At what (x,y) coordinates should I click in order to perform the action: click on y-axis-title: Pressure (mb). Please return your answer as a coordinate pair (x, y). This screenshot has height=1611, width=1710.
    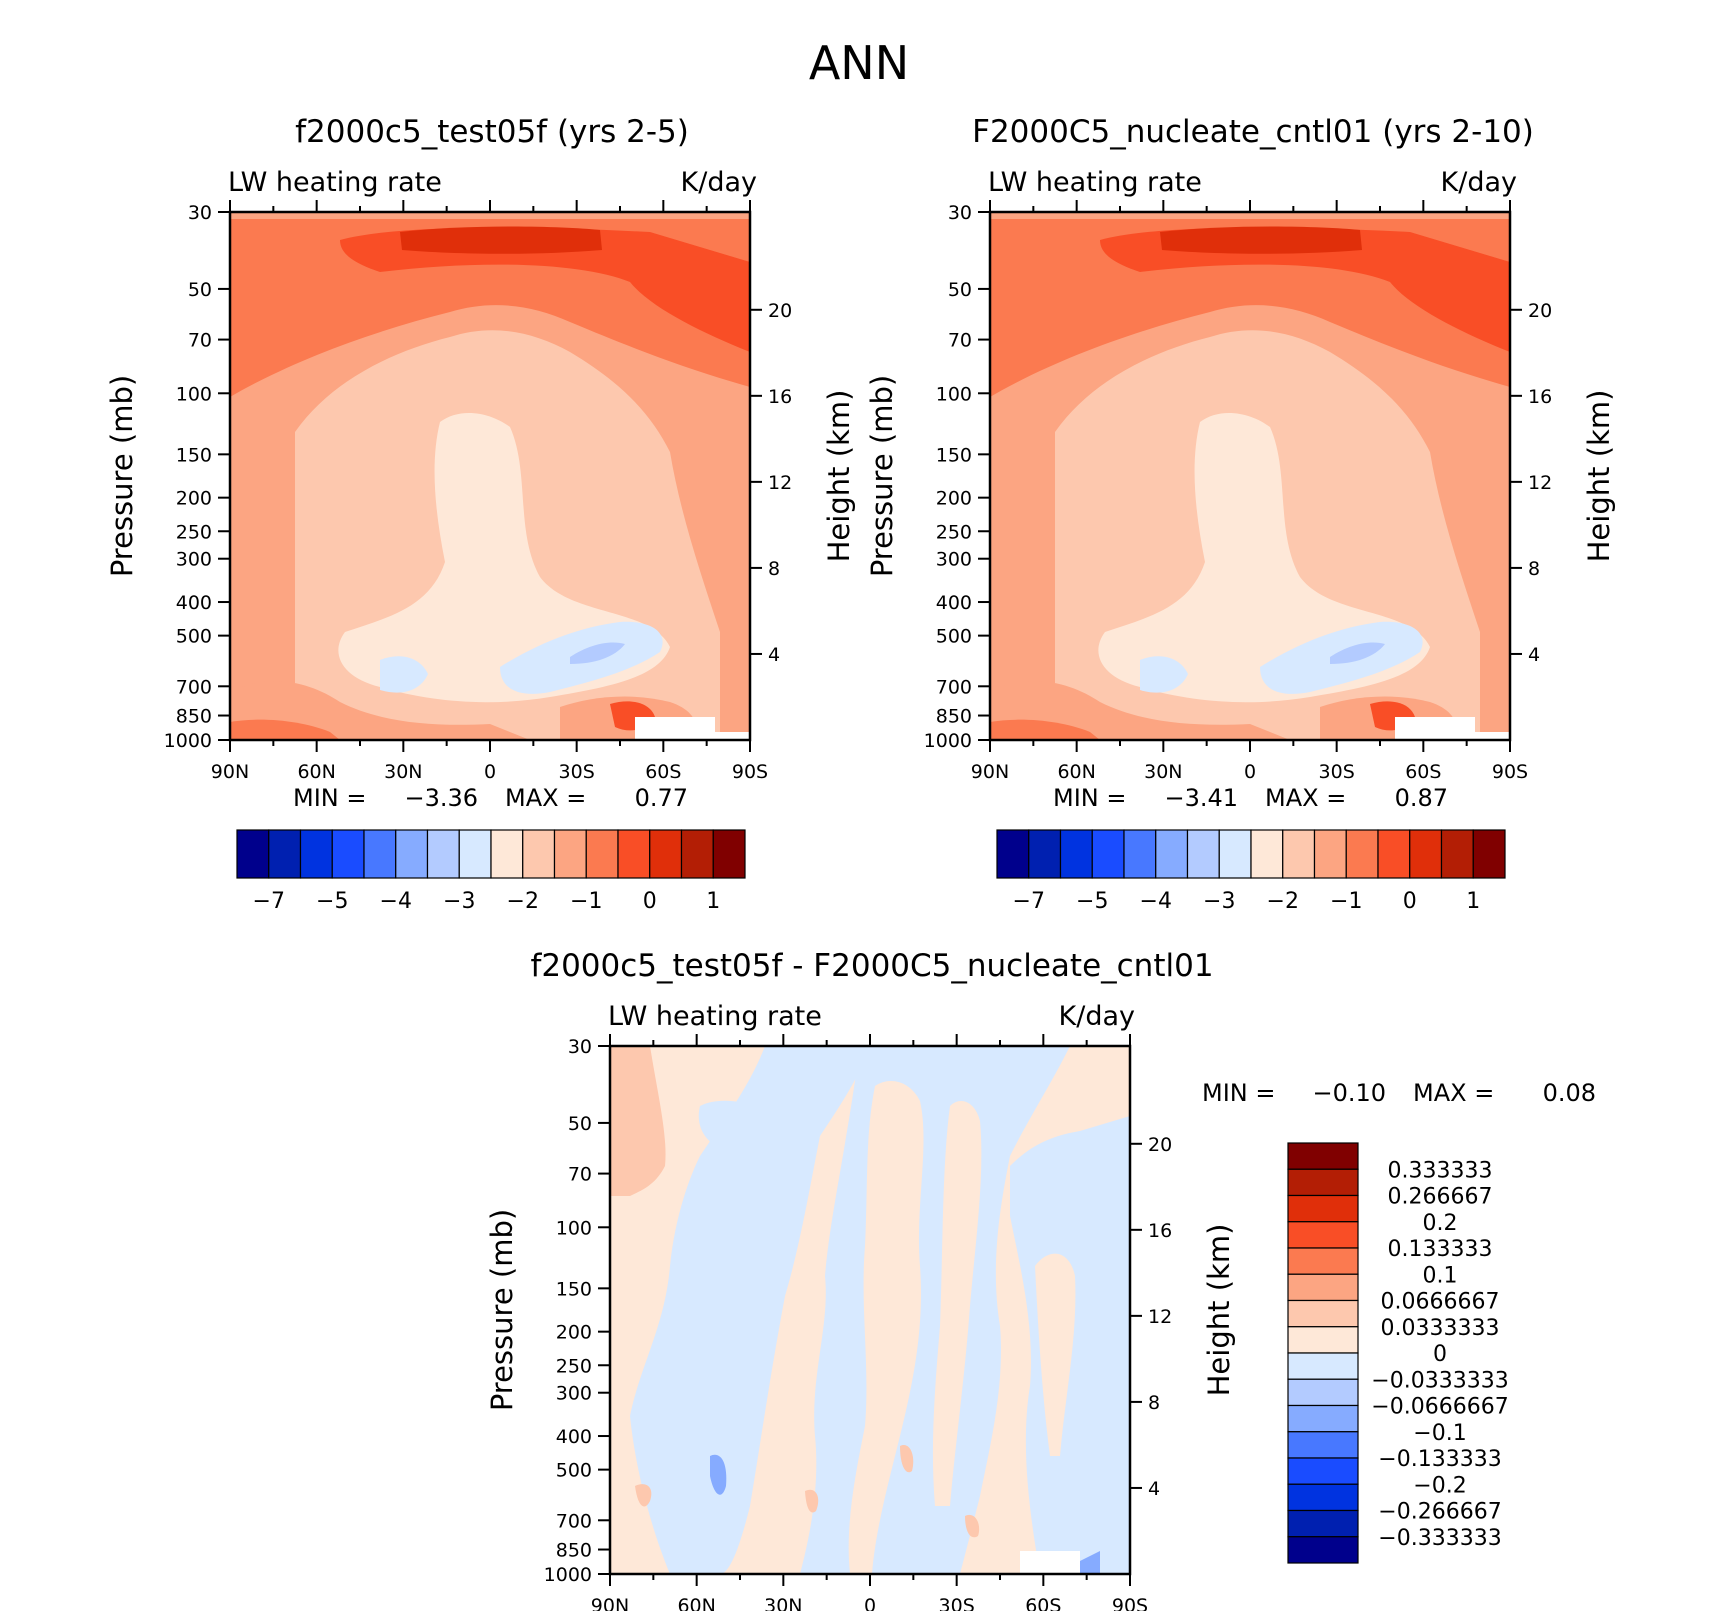
    Looking at the image, I should click on (122, 476).